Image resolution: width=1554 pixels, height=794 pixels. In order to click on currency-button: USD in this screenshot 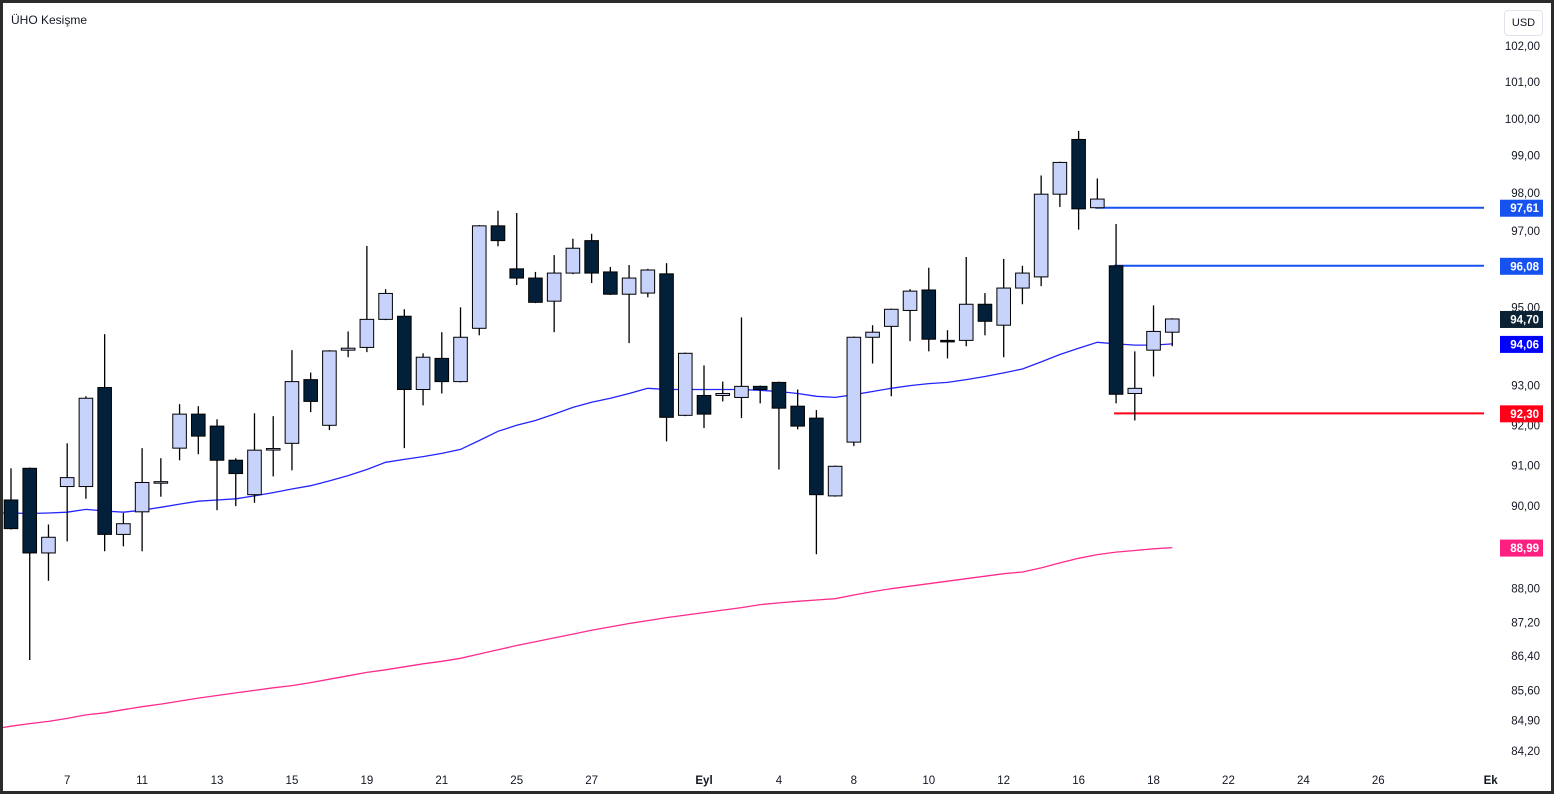, I will do `click(1523, 23)`.